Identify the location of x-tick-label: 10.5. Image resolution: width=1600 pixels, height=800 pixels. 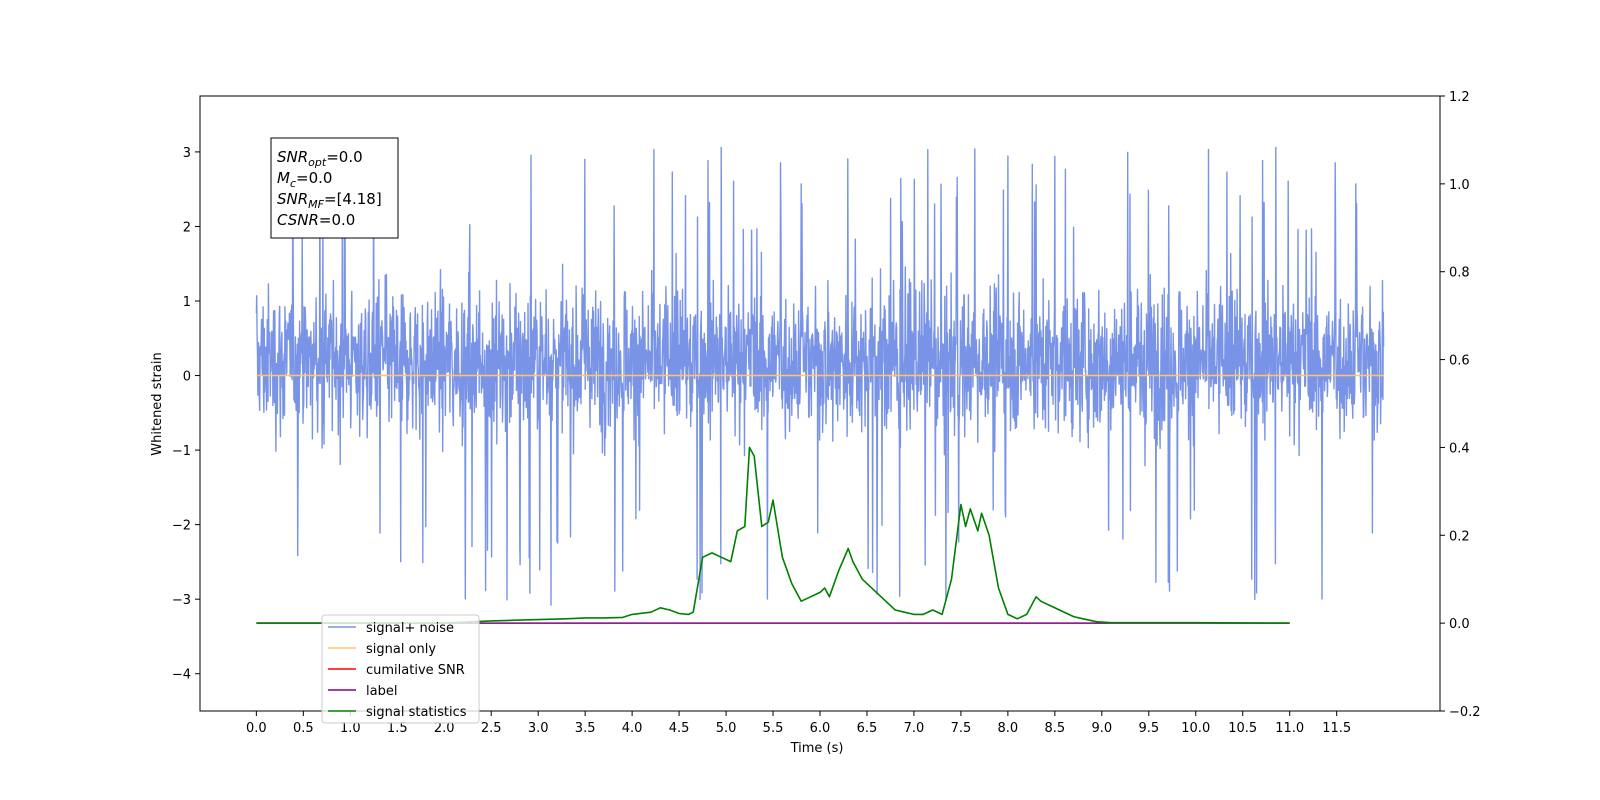
(1242, 728).